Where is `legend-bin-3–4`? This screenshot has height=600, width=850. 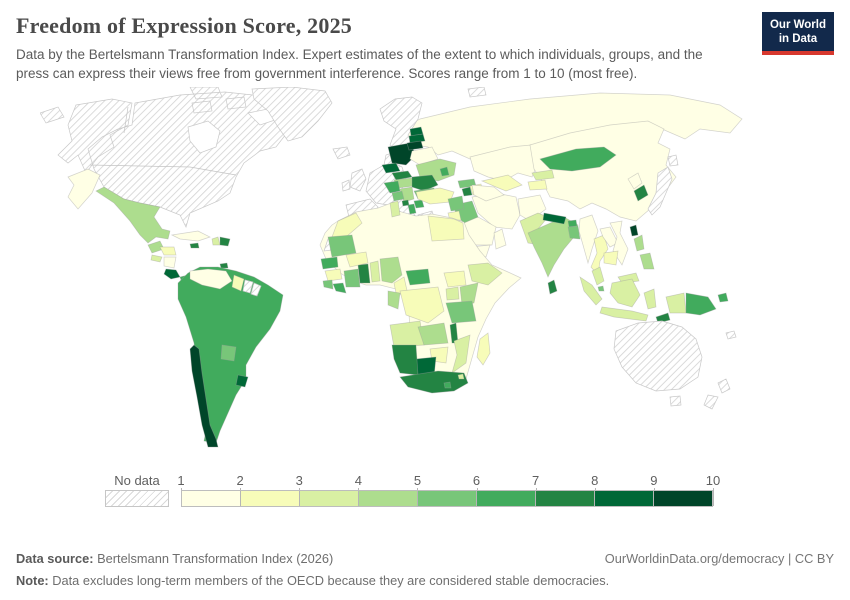
legend-bin-3–4 is located at coordinates (328, 499).